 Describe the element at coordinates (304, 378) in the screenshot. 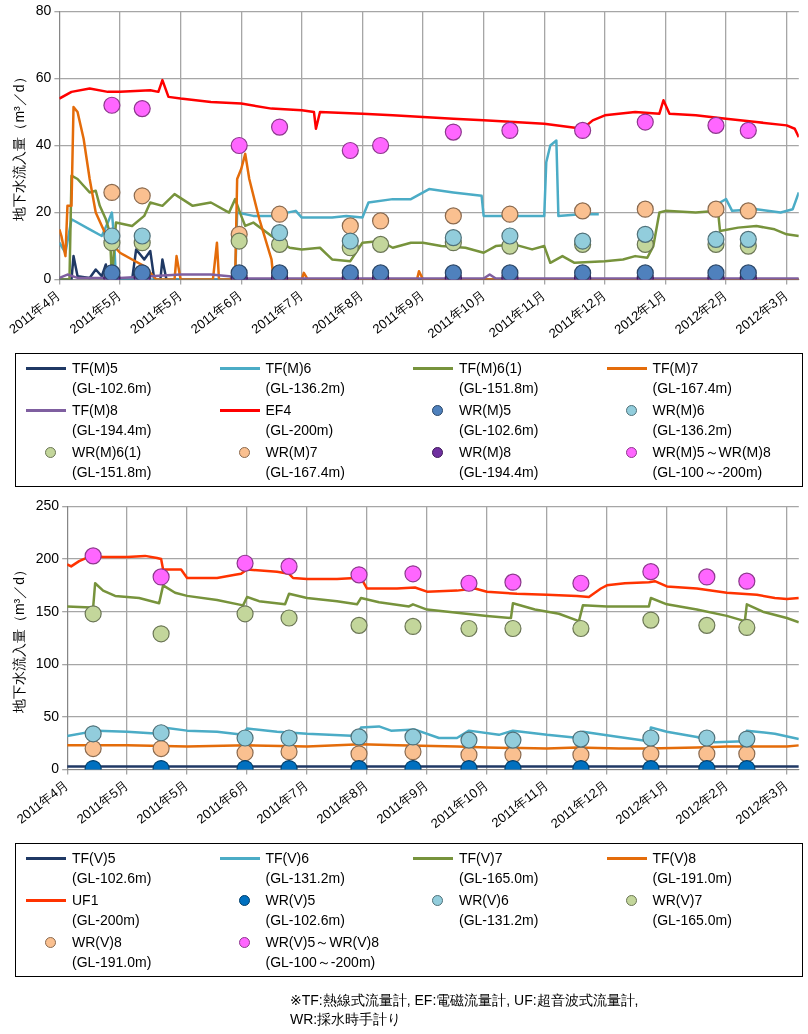

I see `legend-label: TF(M)6 (GL-136.2m)` at that location.